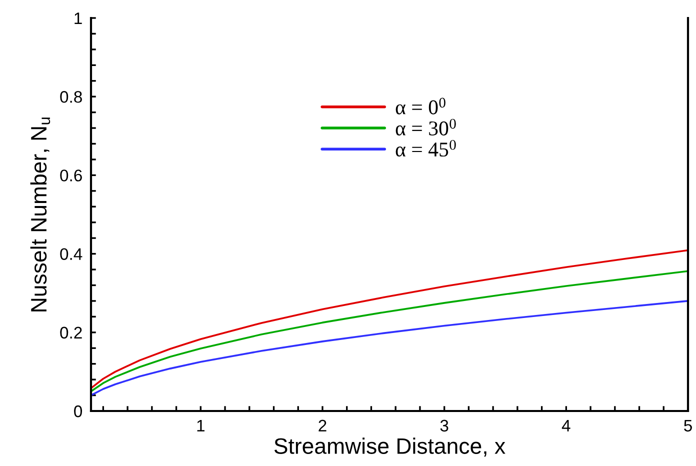 This screenshot has height=466, width=696. Describe the element at coordinates (322, 426) in the screenshot. I see `x-tick-label: 2` at that location.